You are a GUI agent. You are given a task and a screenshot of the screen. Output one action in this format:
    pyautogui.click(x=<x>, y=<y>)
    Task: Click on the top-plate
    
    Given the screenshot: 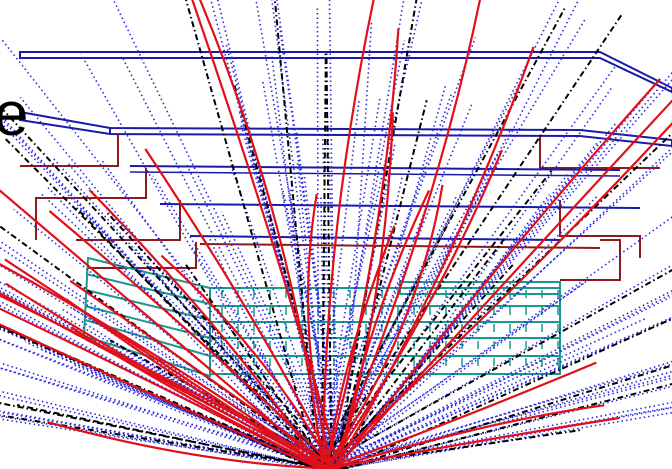 What is the action you would take?
    pyautogui.click(x=345, y=72)
    